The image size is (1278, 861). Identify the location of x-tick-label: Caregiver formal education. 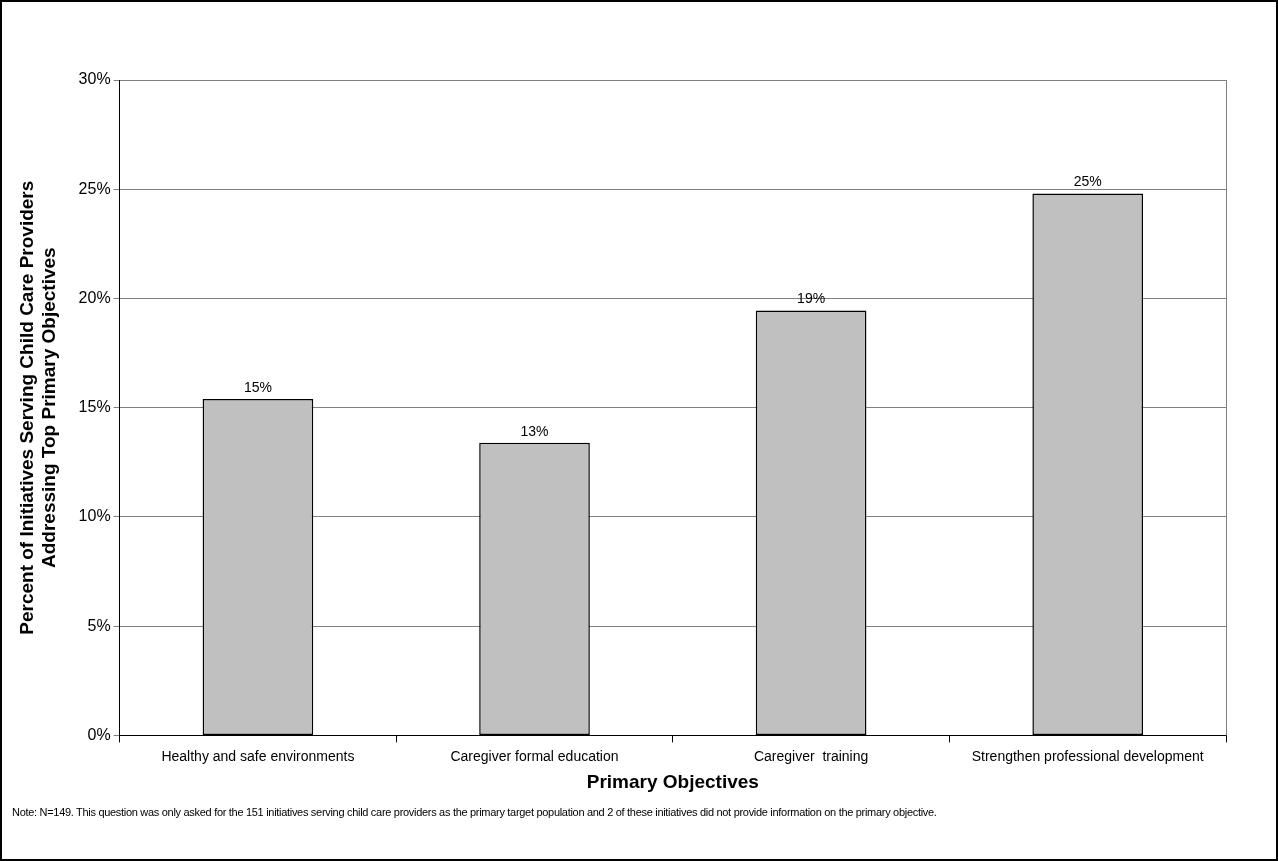
(534, 755).